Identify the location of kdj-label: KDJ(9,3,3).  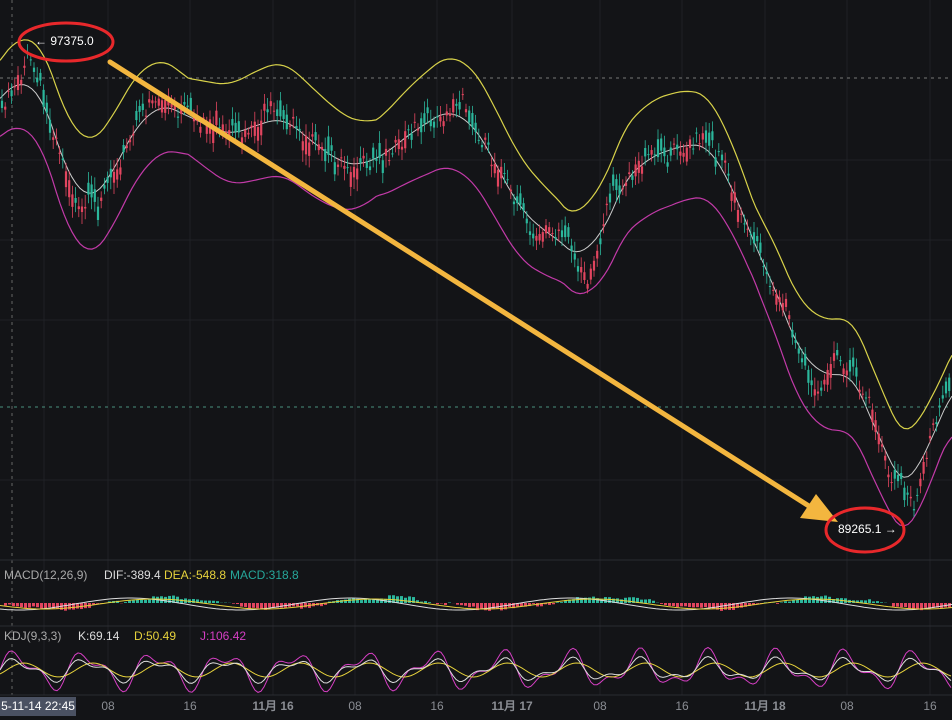
(32, 636).